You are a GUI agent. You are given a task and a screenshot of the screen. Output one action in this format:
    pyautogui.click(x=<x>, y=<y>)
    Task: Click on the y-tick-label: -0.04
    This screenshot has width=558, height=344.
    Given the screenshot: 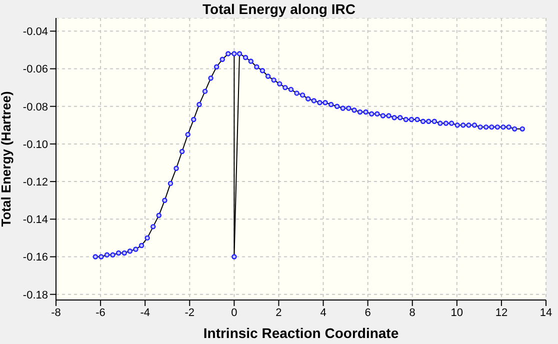 What is the action you would take?
    pyautogui.click(x=35, y=32)
    